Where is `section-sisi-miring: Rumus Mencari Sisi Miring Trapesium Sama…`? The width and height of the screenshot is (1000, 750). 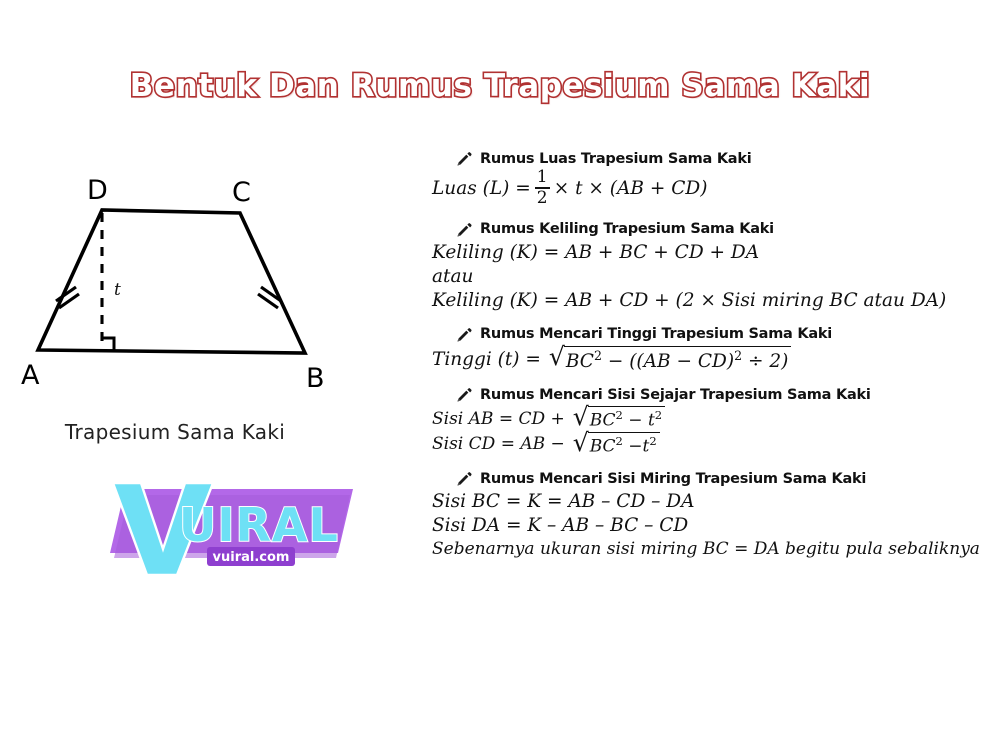 section-sisi-miring: Rumus Mencari Sisi Miring Trapesium Sama… is located at coordinates (716, 515).